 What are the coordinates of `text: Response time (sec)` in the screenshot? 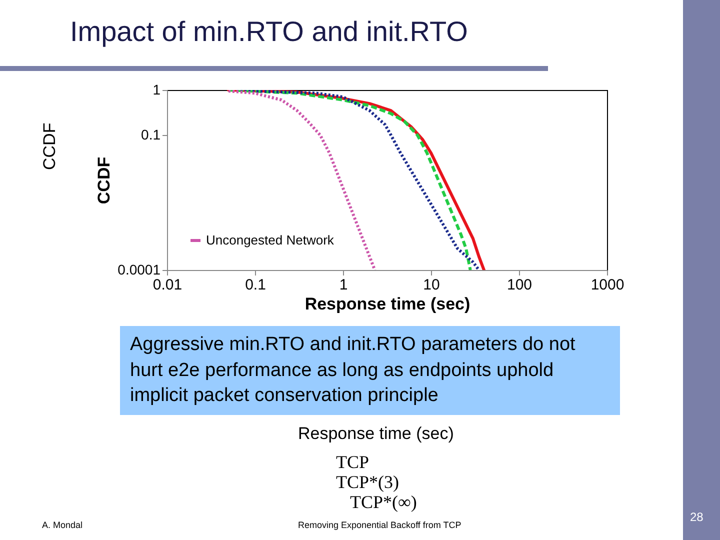 It's located at (376, 434).